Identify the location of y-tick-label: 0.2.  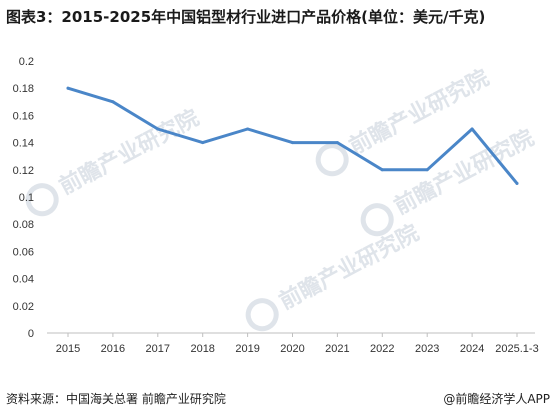
(26, 62).